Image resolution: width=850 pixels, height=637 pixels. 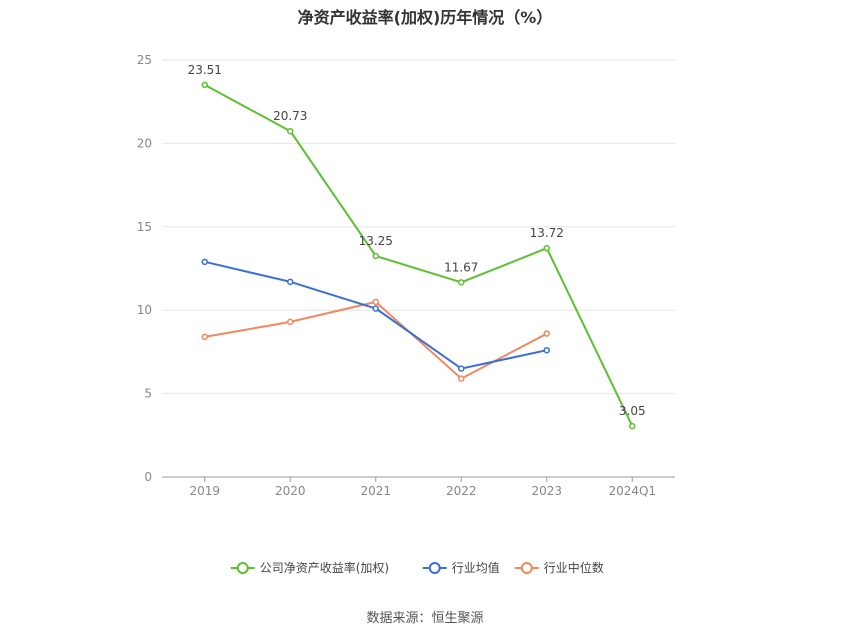 What do you see at coordinates (205, 70) in the screenshot?
I see `data-label: 23.51` at bounding box center [205, 70].